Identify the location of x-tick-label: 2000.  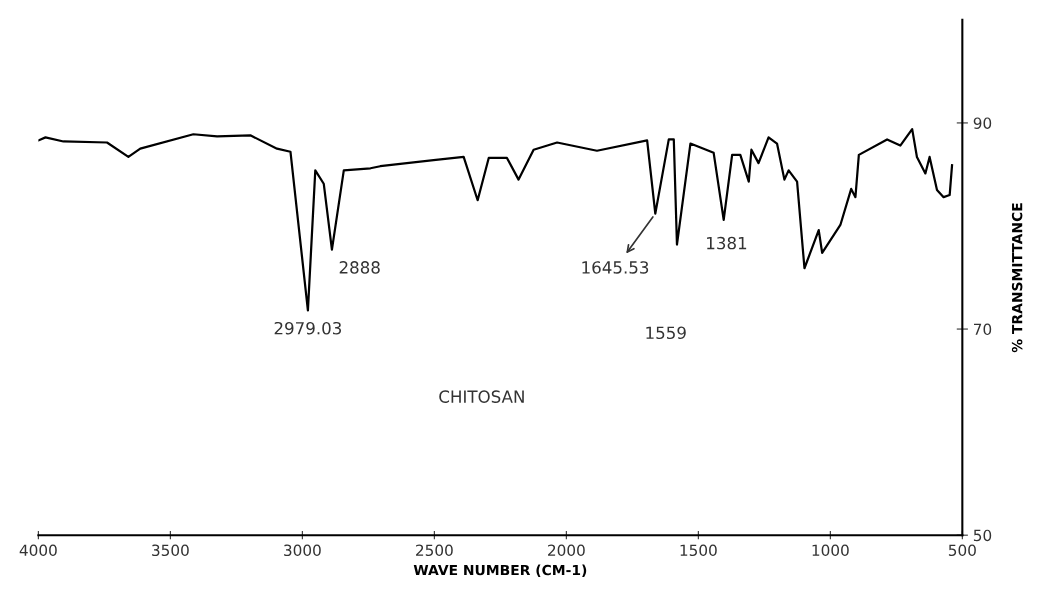
(566, 550).